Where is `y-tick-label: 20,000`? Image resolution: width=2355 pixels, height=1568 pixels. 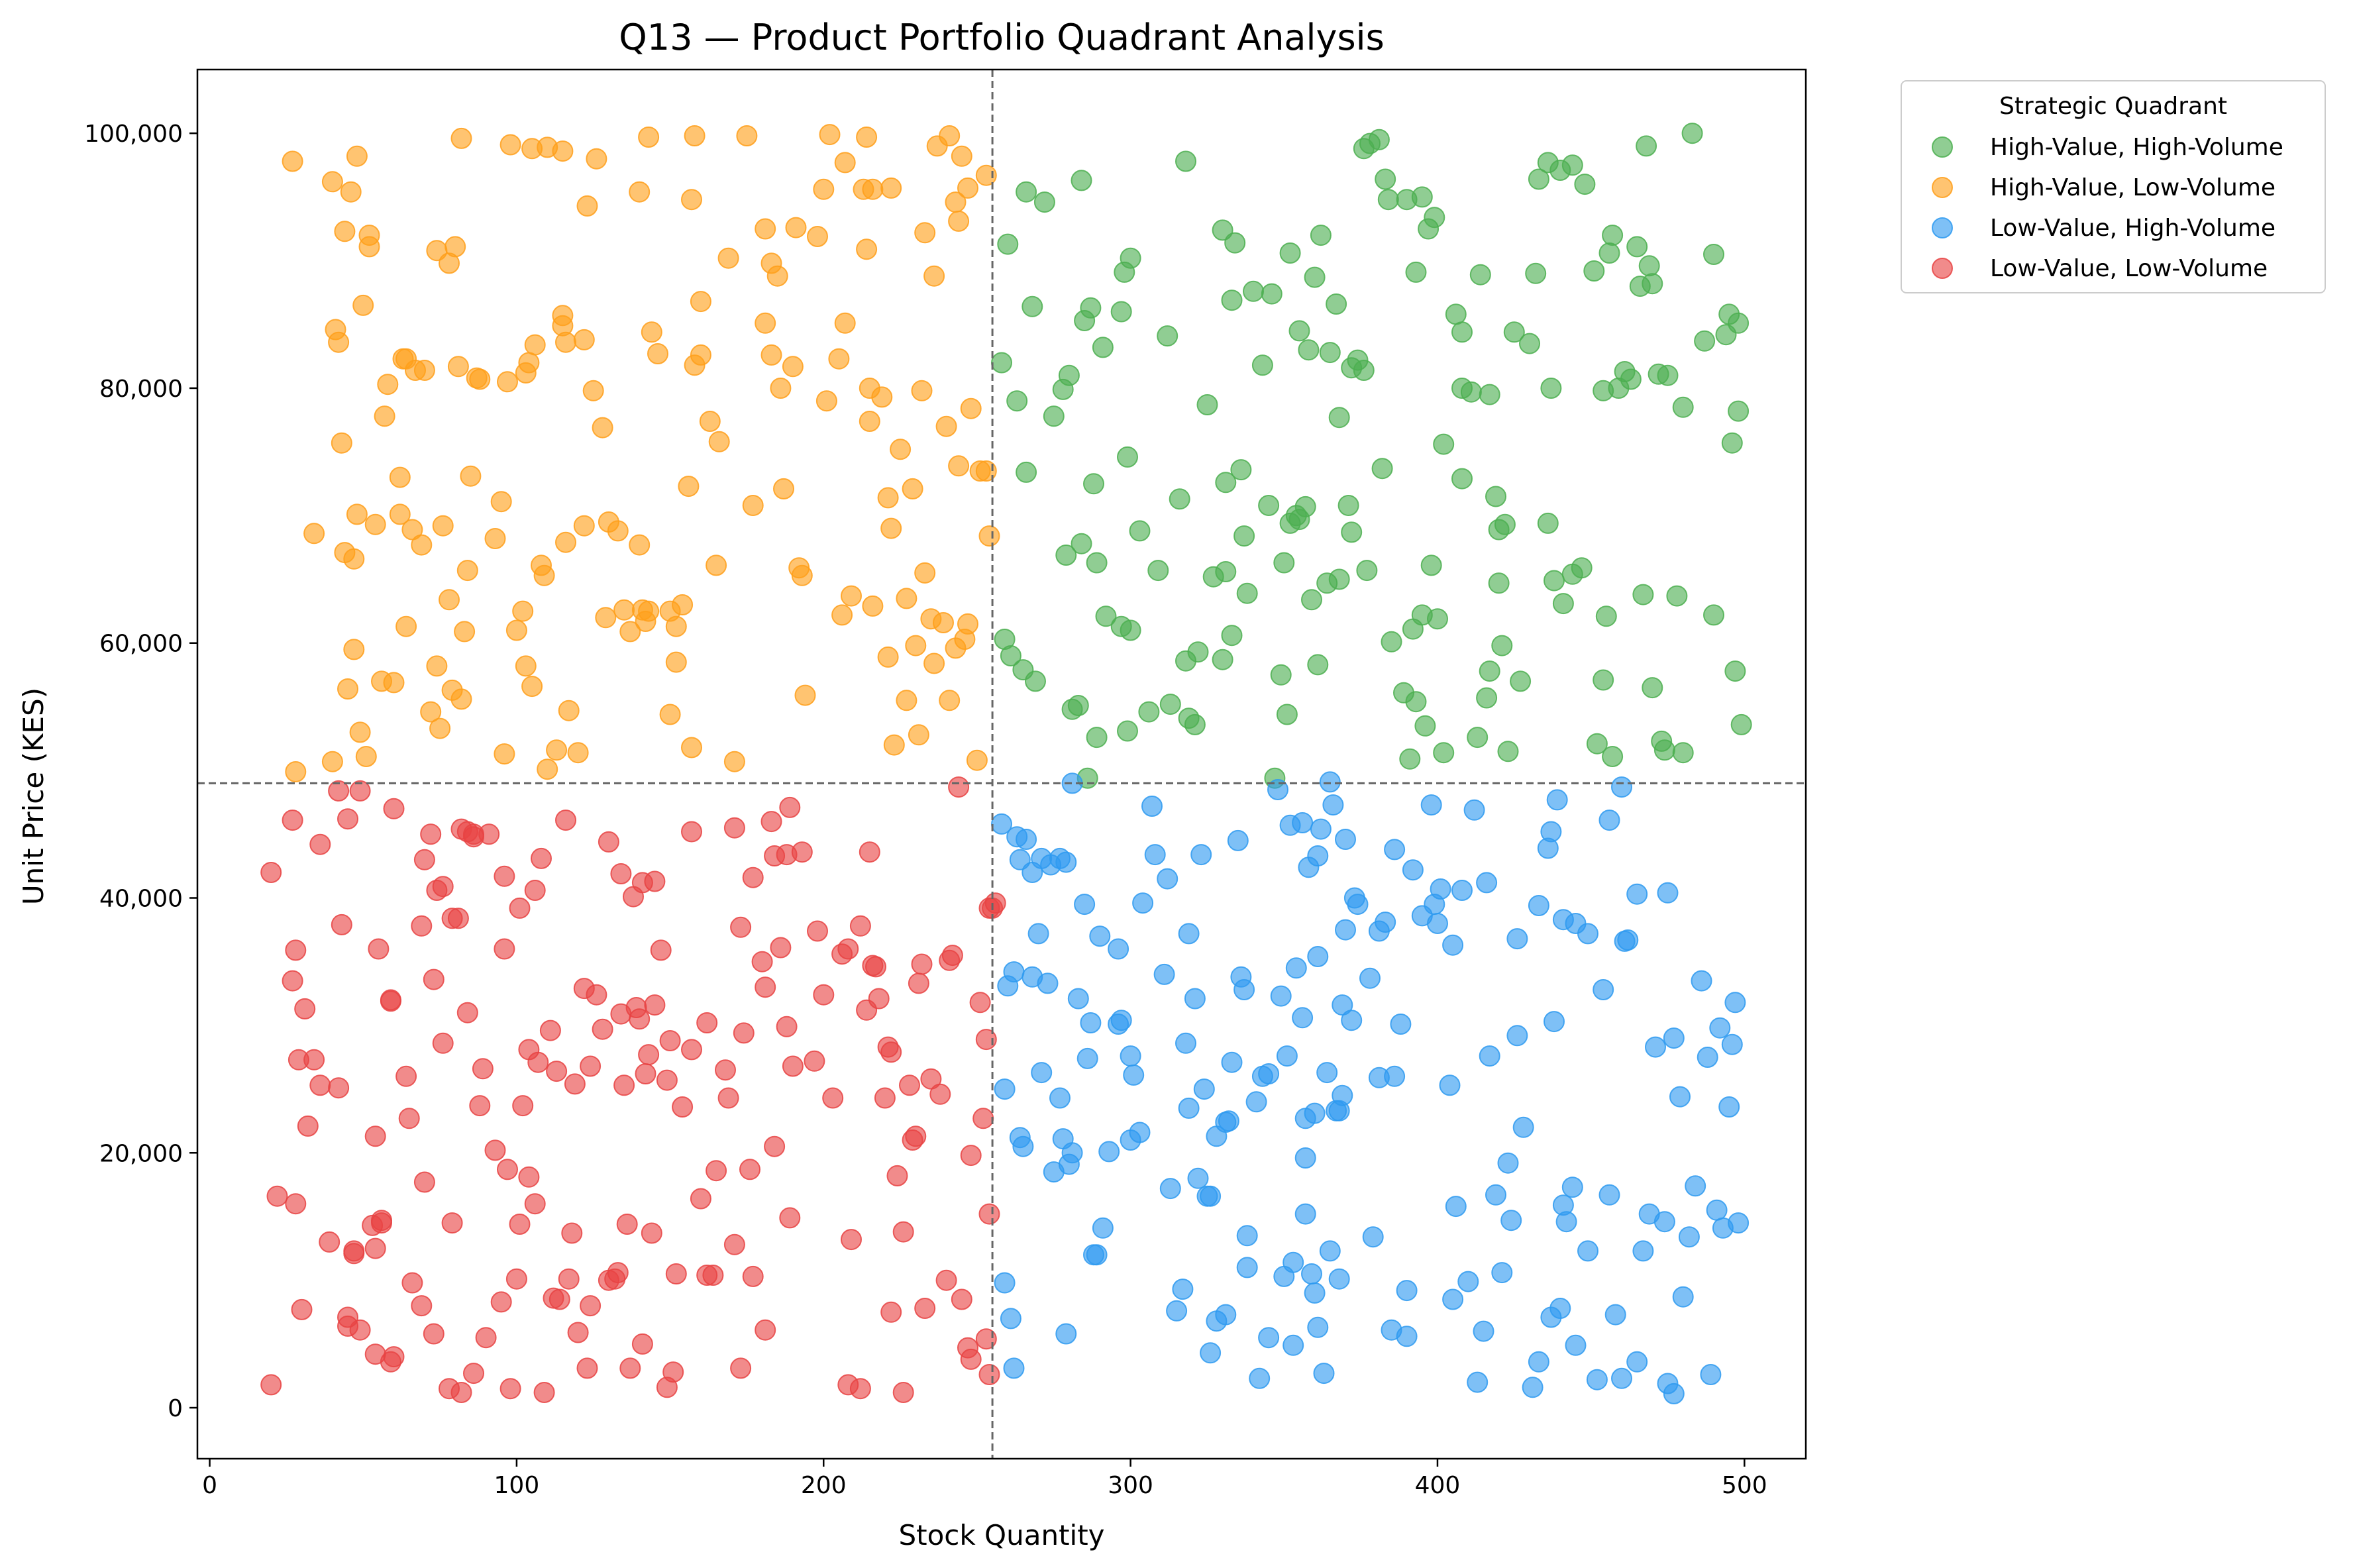
y-tick-label: 20,000 is located at coordinates (141, 1153).